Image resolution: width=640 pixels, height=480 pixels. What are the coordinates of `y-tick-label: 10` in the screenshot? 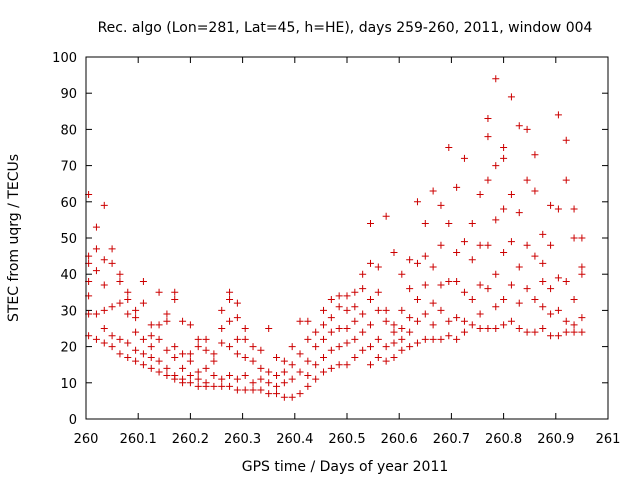 It's located at (68, 384).